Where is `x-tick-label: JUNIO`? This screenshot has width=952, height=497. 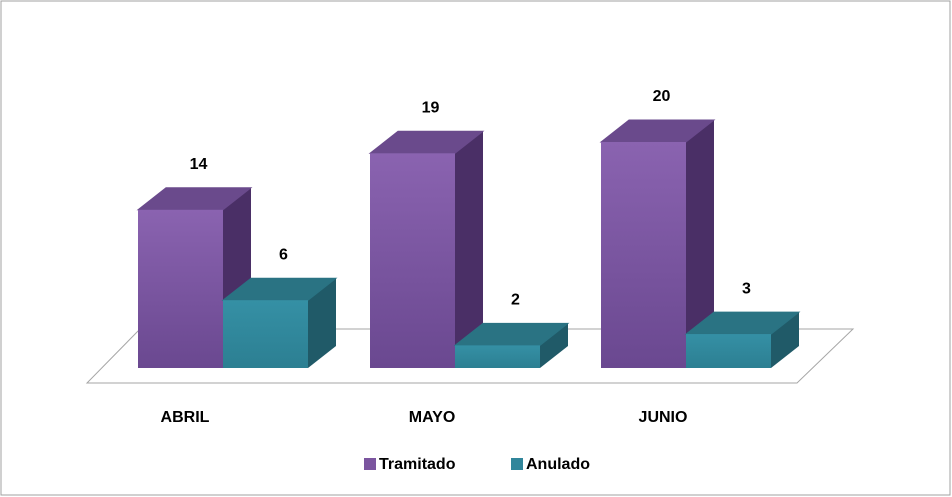
x-tick-label: JUNIO is located at coordinates (663, 417).